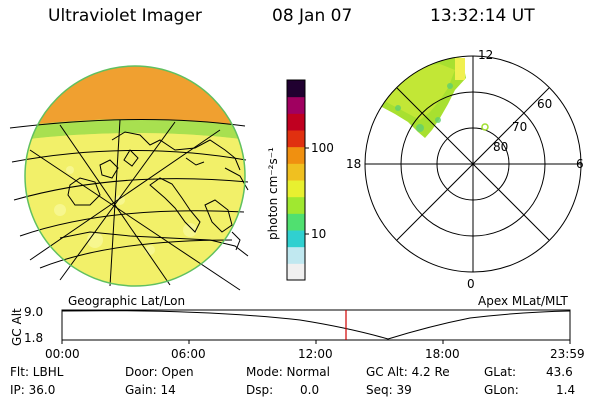 The height and width of the screenshot is (400, 600). I want to click on mlt-label-12: 12, so click(486, 55).